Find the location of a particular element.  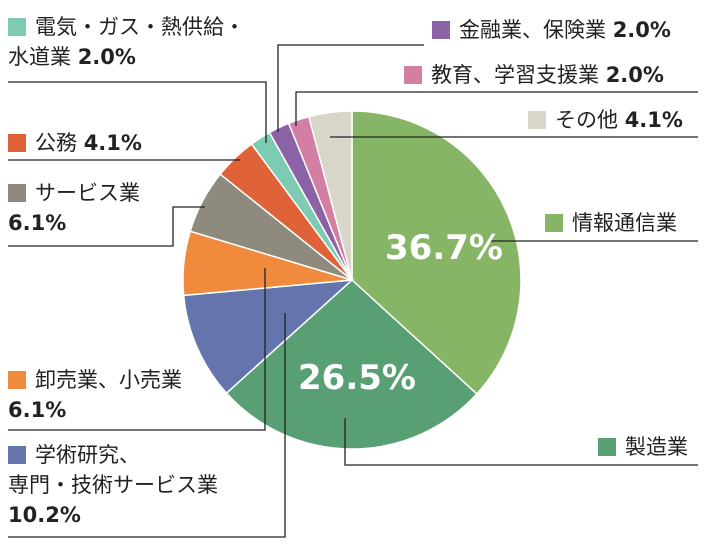

legend-oroshi: 卸売業、小売業 6.1% is located at coordinates (95, 395).